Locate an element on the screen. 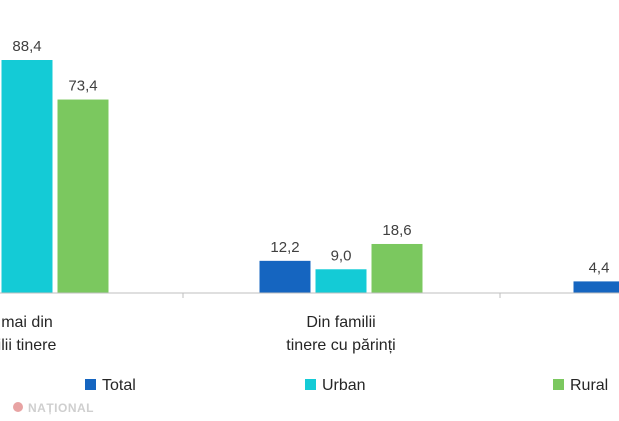  category-label: Din familii is located at coordinates (340, 322).